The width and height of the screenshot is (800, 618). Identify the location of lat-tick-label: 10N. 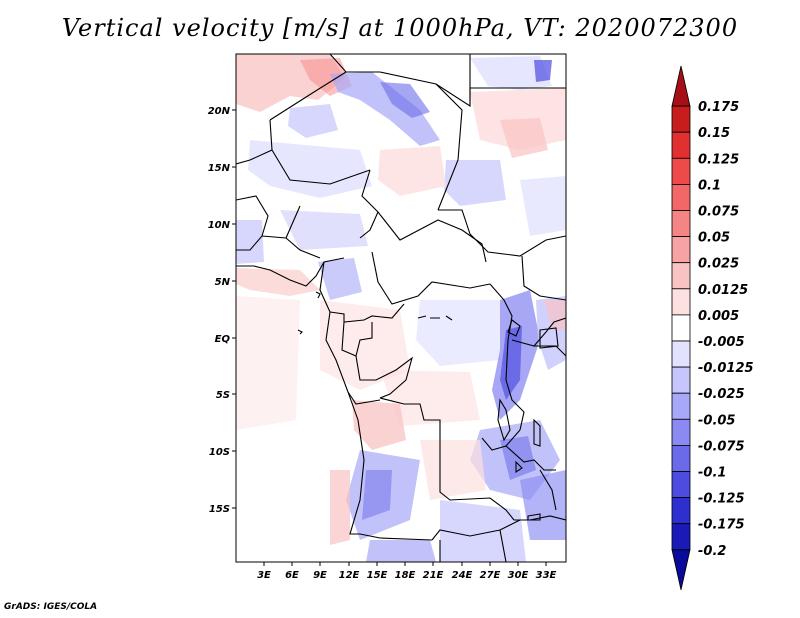
(219, 225).